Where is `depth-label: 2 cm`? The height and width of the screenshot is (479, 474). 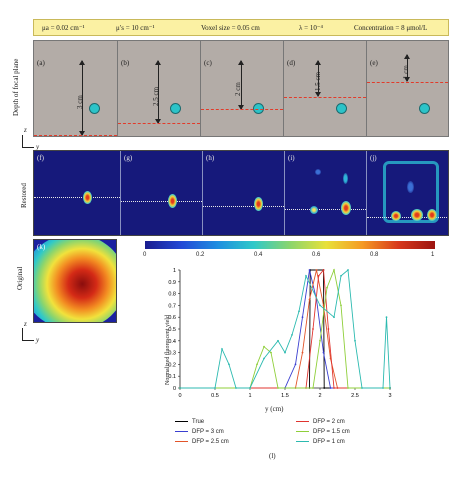
depth-label: 2 cm is located at coordinates (238, 89).